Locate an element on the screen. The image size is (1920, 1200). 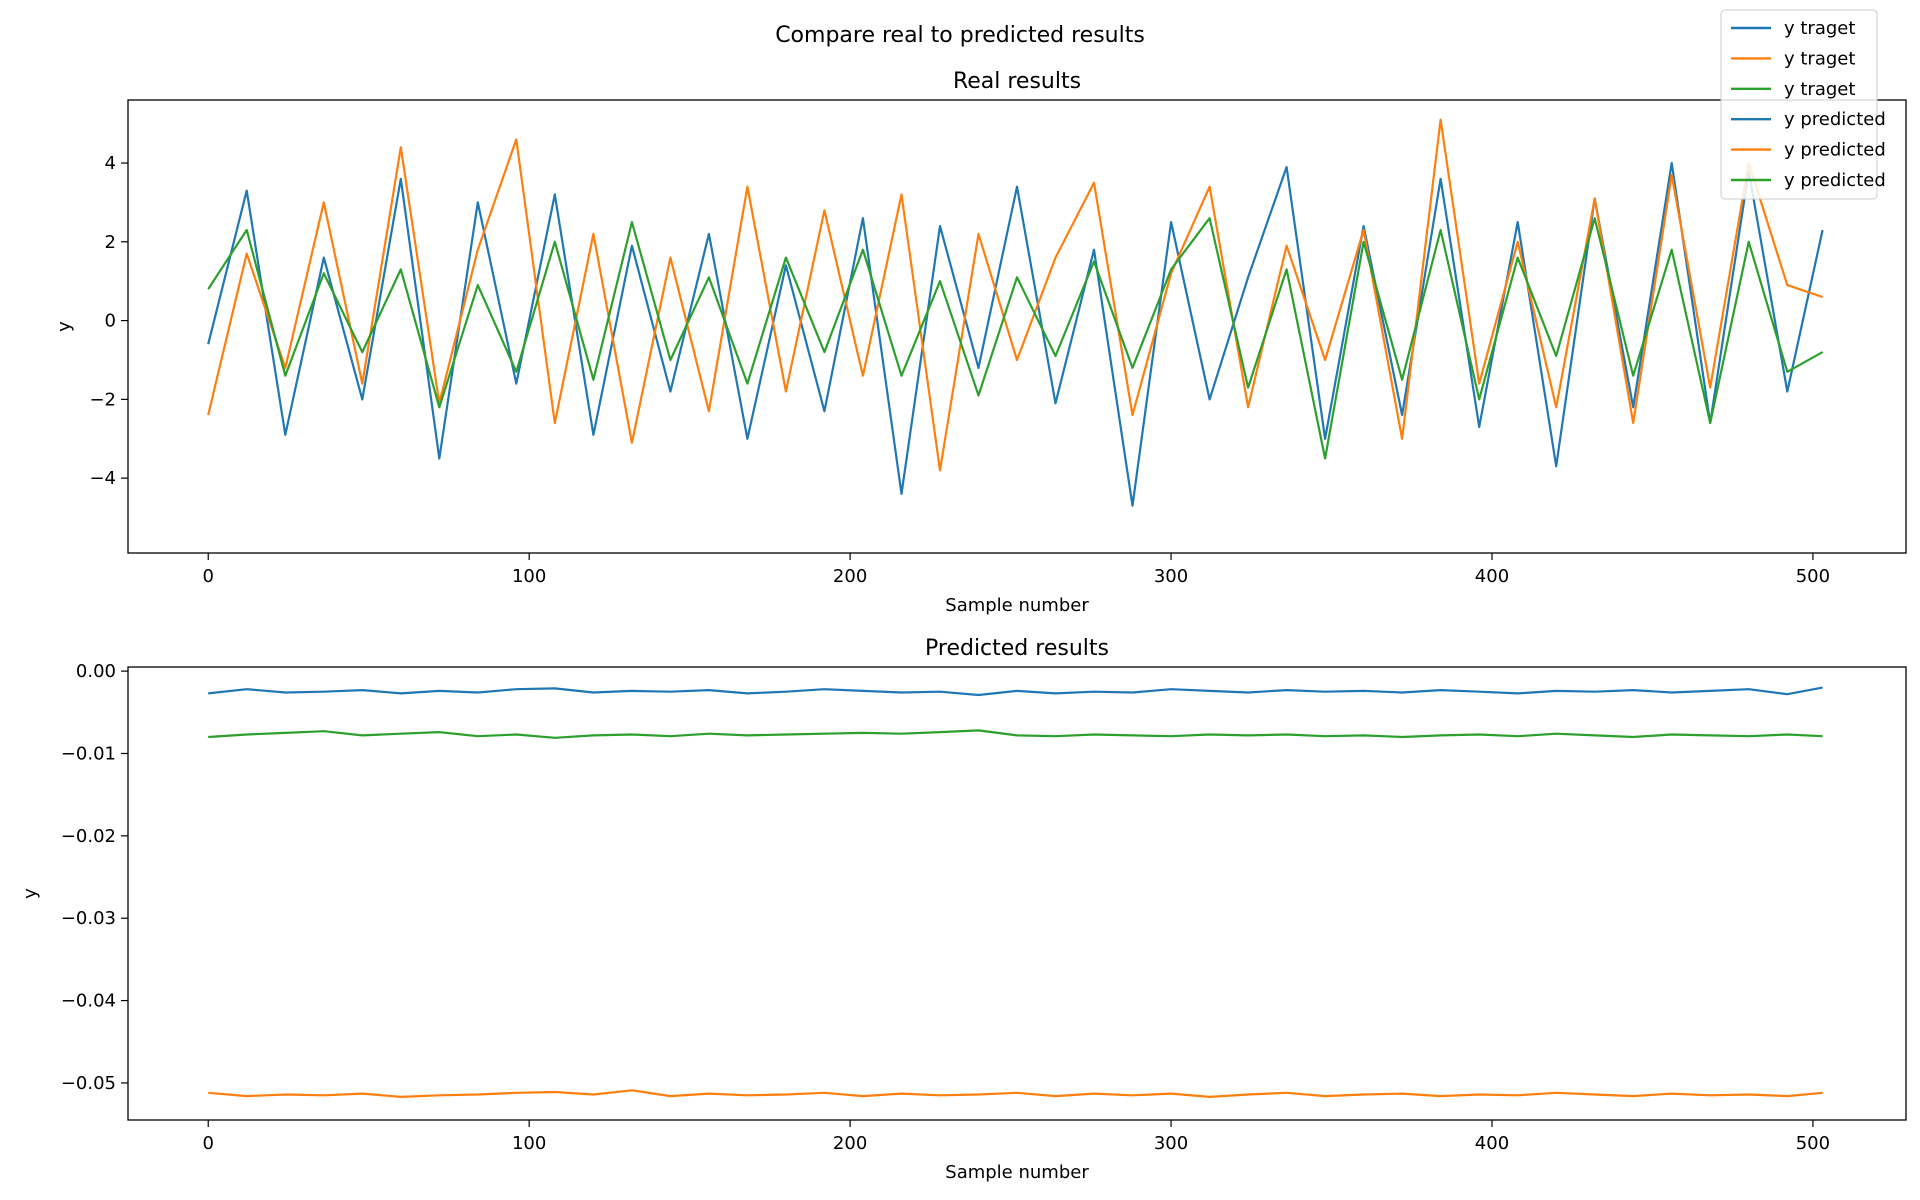
predicted-results-ylabel: y is located at coordinates (30, 893).